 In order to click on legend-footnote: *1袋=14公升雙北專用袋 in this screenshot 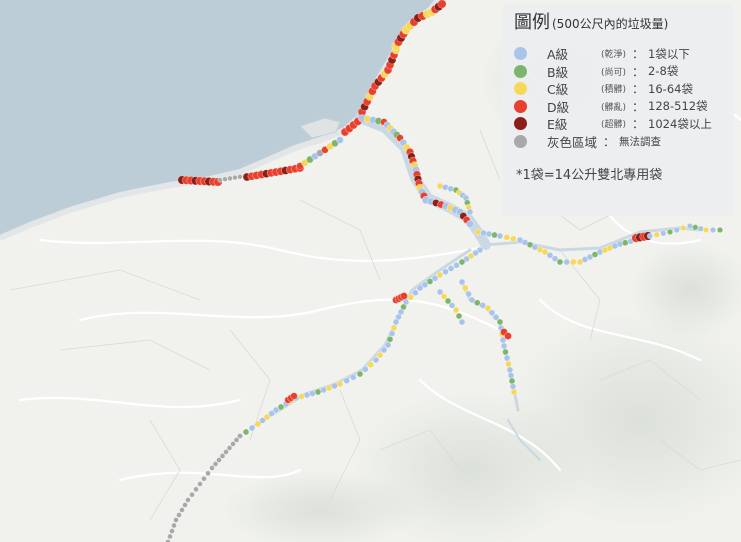, I will do `click(589, 175)`.